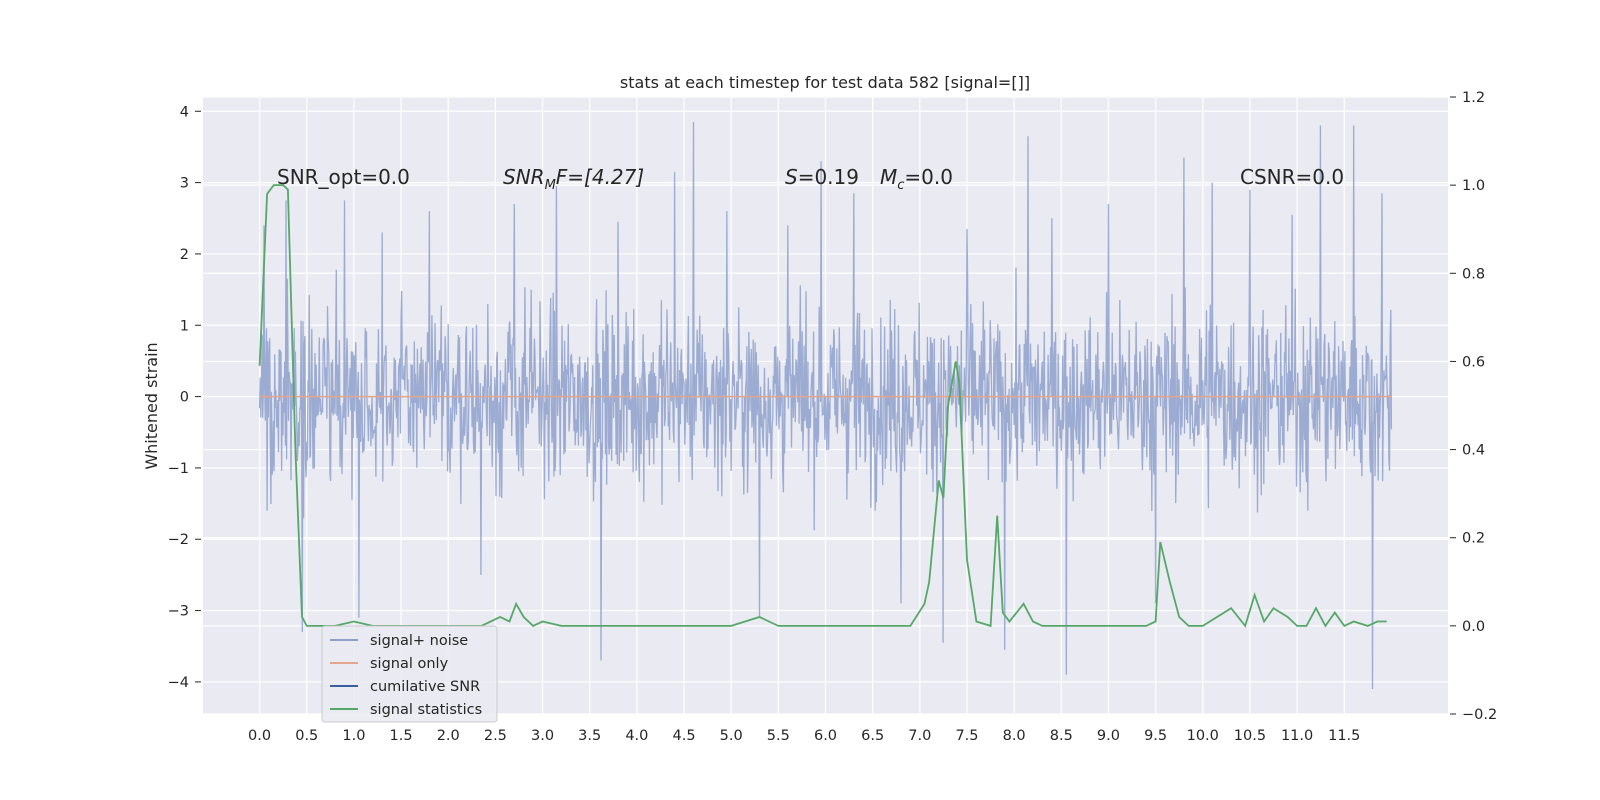 The width and height of the screenshot is (1600, 800). What do you see at coordinates (825, 736) in the screenshot?
I see `x-tick-label: 6.0` at bounding box center [825, 736].